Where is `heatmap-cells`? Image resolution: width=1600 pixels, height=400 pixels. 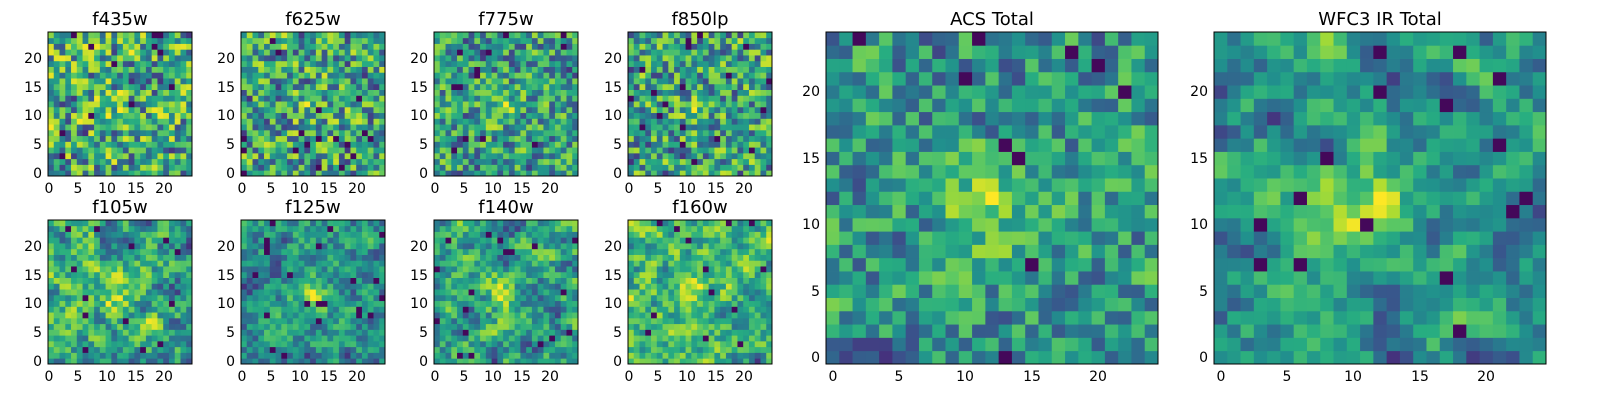
heatmap-cells is located at coordinates (506, 292).